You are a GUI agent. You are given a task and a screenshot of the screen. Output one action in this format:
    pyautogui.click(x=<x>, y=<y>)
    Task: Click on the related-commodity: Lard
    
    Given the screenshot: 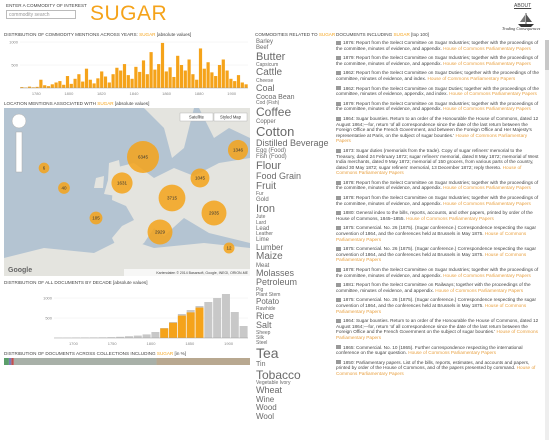 What is the action you would take?
    pyautogui.click(x=261, y=222)
    